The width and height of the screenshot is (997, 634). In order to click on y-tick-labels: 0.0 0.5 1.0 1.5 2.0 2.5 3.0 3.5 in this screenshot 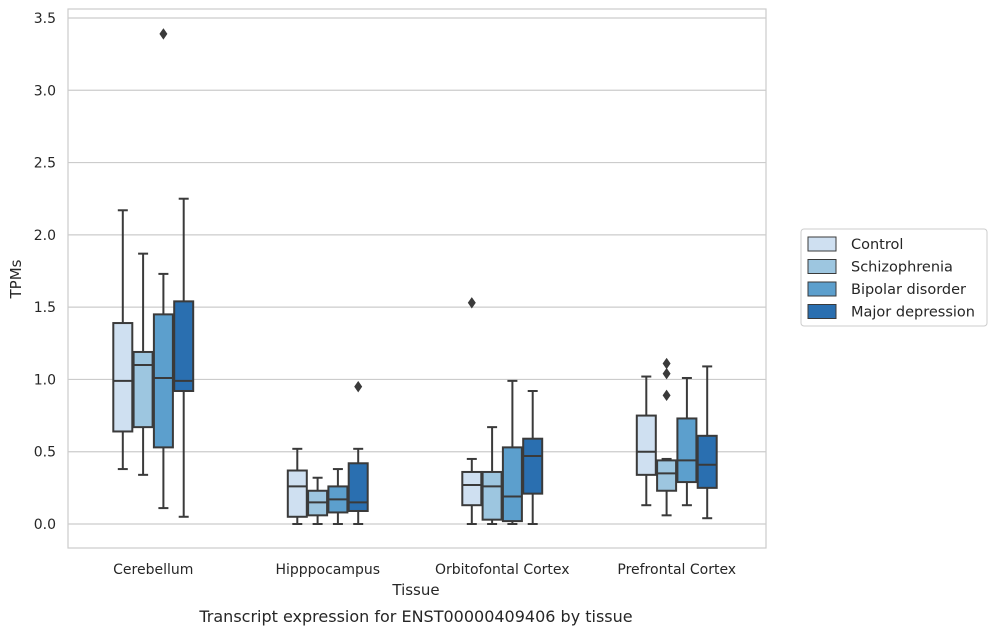, I will do `click(45, 272)`.